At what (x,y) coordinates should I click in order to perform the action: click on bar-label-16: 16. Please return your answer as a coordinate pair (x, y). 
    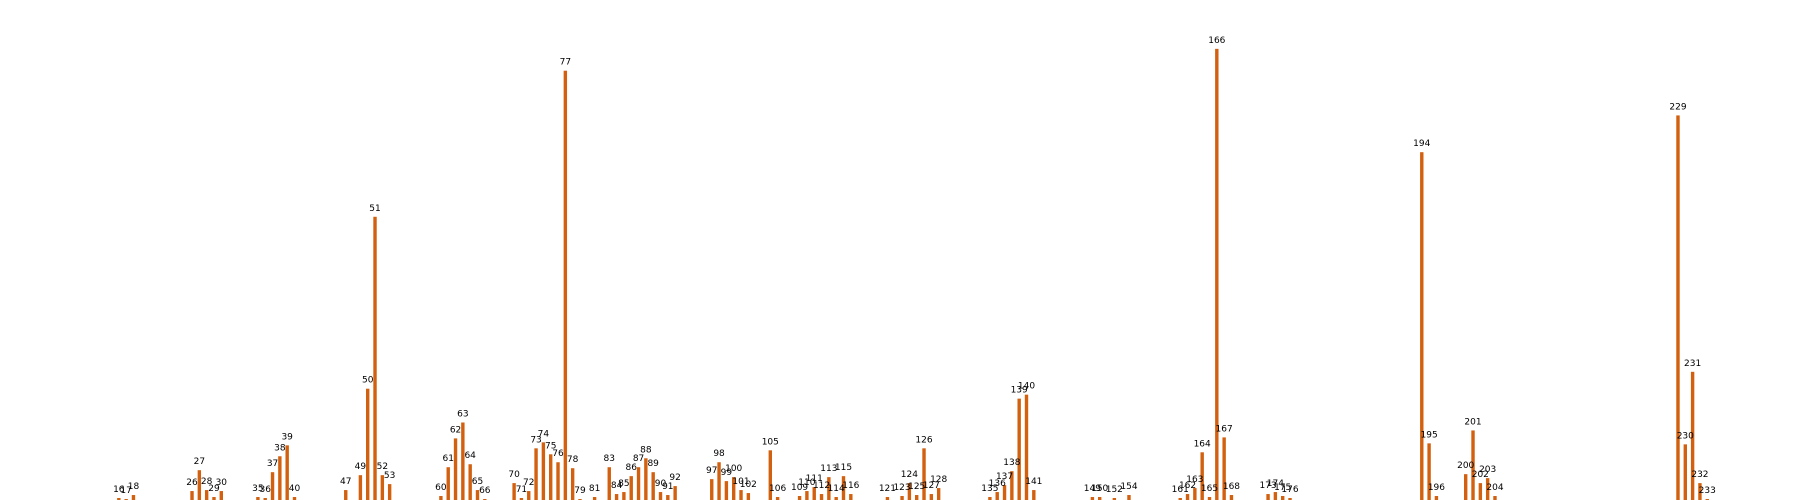
    Looking at the image, I should click on (119, 490).